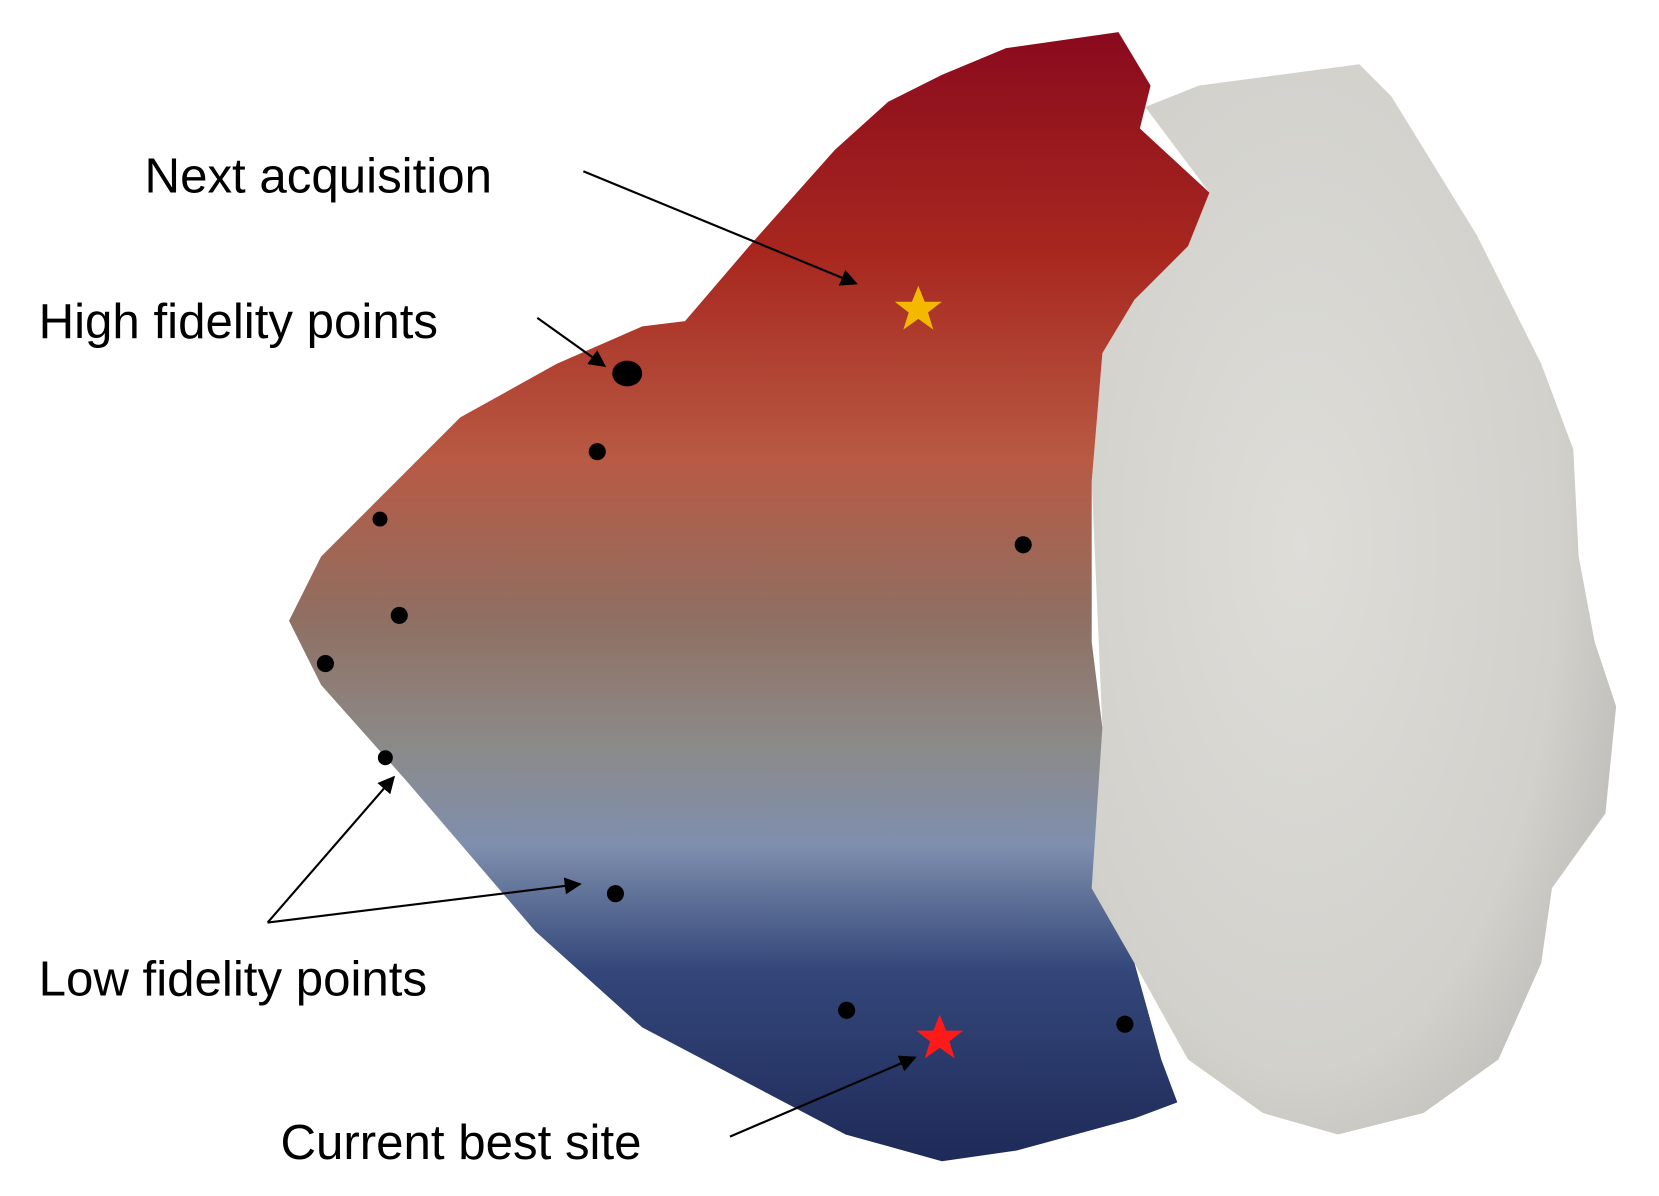 This screenshot has width=1659, height=1196. Describe the element at coordinates (940, 1036) in the screenshot. I see `current-best-star` at that location.